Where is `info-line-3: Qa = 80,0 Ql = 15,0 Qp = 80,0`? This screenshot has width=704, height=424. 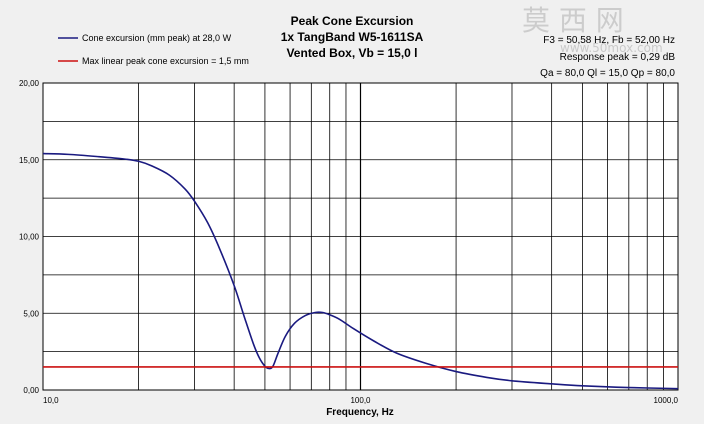 info-line-3: Qa = 80,0 Ql = 15,0 Qp = 80,0 is located at coordinates (607, 73).